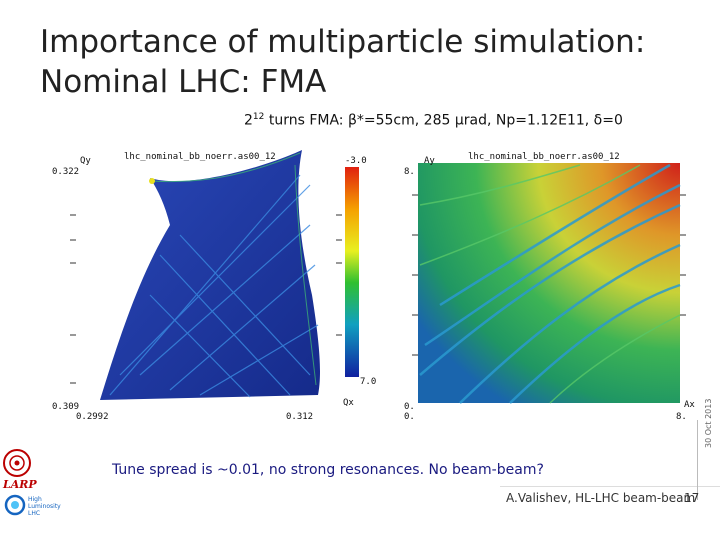 This screenshot has height=540, width=720. Describe the element at coordinates (152, 181) in the screenshot. I see `footprint-core` at that location.